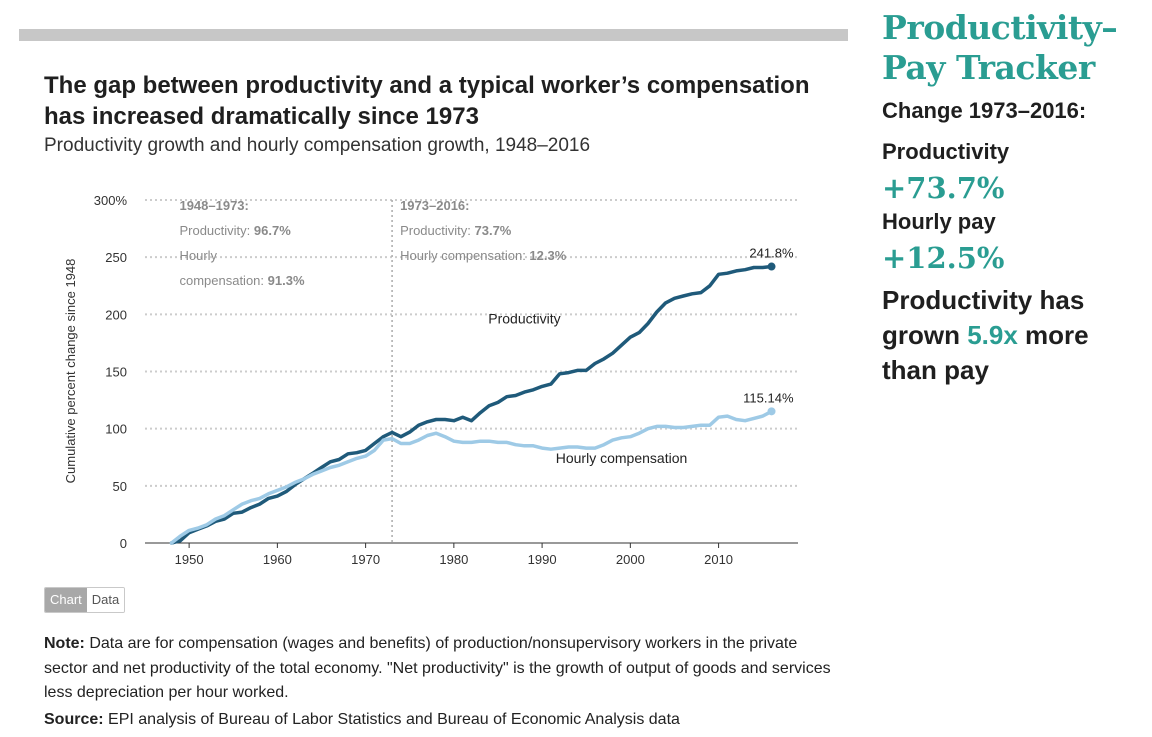 The width and height of the screenshot is (1152, 737). What do you see at coordinates (464, 255) in the screenshot?
I see `period-annotation-text: Hourly compensation:` at bounding box center [464, 255].